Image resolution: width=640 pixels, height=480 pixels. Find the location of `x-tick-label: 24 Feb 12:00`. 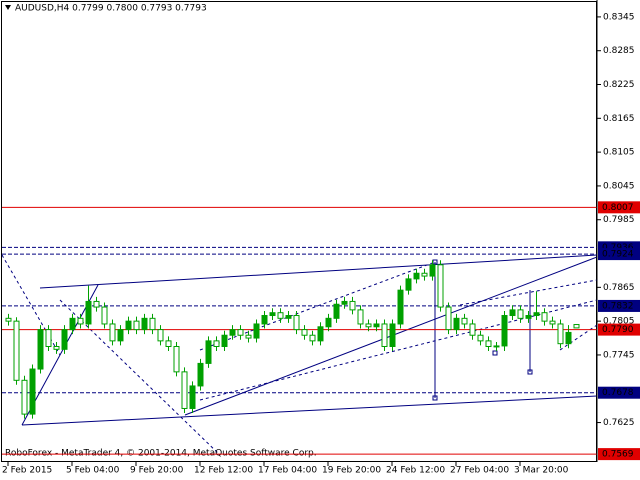

x-tick-label: 24 Feb 12:00 is located at coordinates (415, 471).